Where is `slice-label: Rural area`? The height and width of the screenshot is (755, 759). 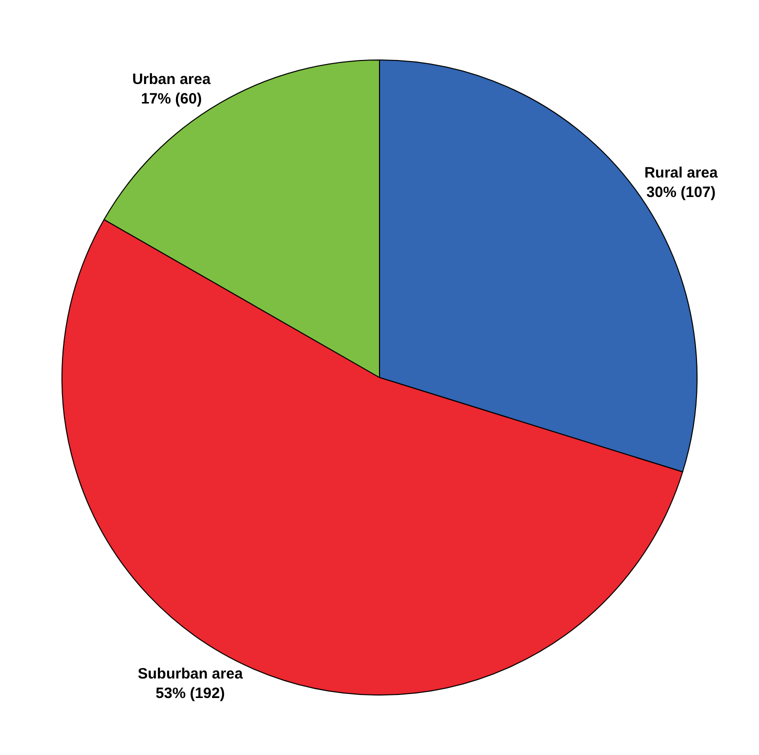 slice-label: Rural area is located at coordinates (681, 173).